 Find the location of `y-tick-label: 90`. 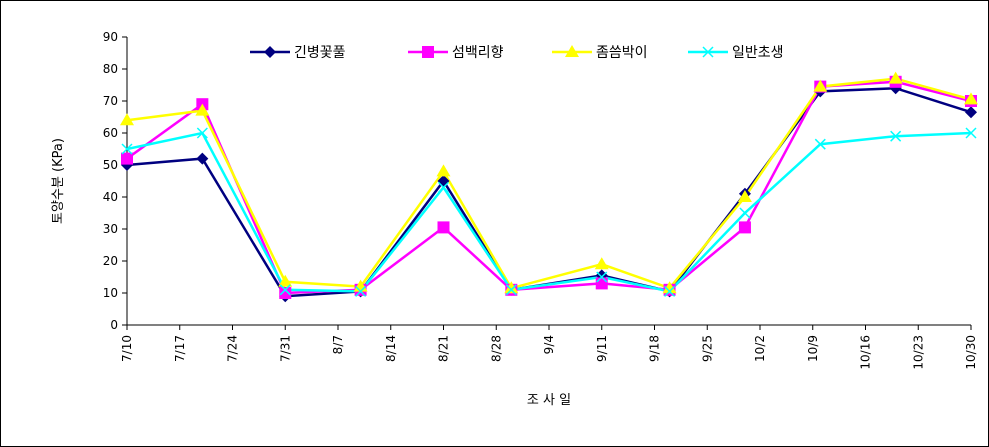

y-tick-label: 90 is located at coordinates (110, 37).